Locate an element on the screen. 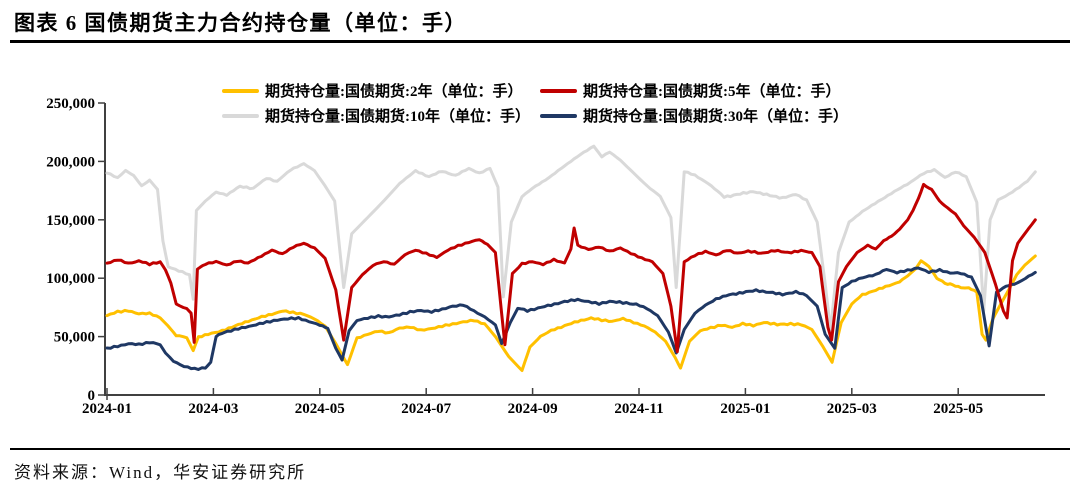  legend-label: 期货持仓量:国债期货:5年（单位：手） is located at coordinates (712, 92).